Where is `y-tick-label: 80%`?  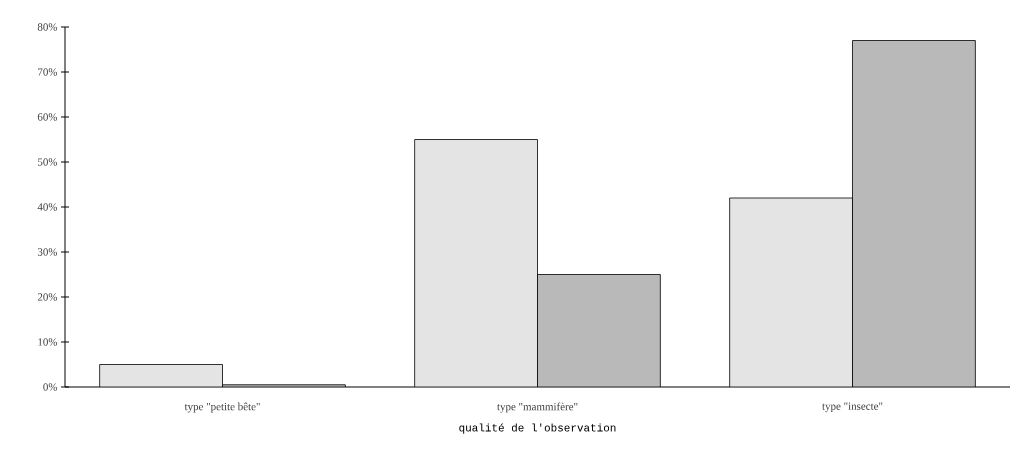 y-tick-label: 80% is located at coordinates (47, 27).